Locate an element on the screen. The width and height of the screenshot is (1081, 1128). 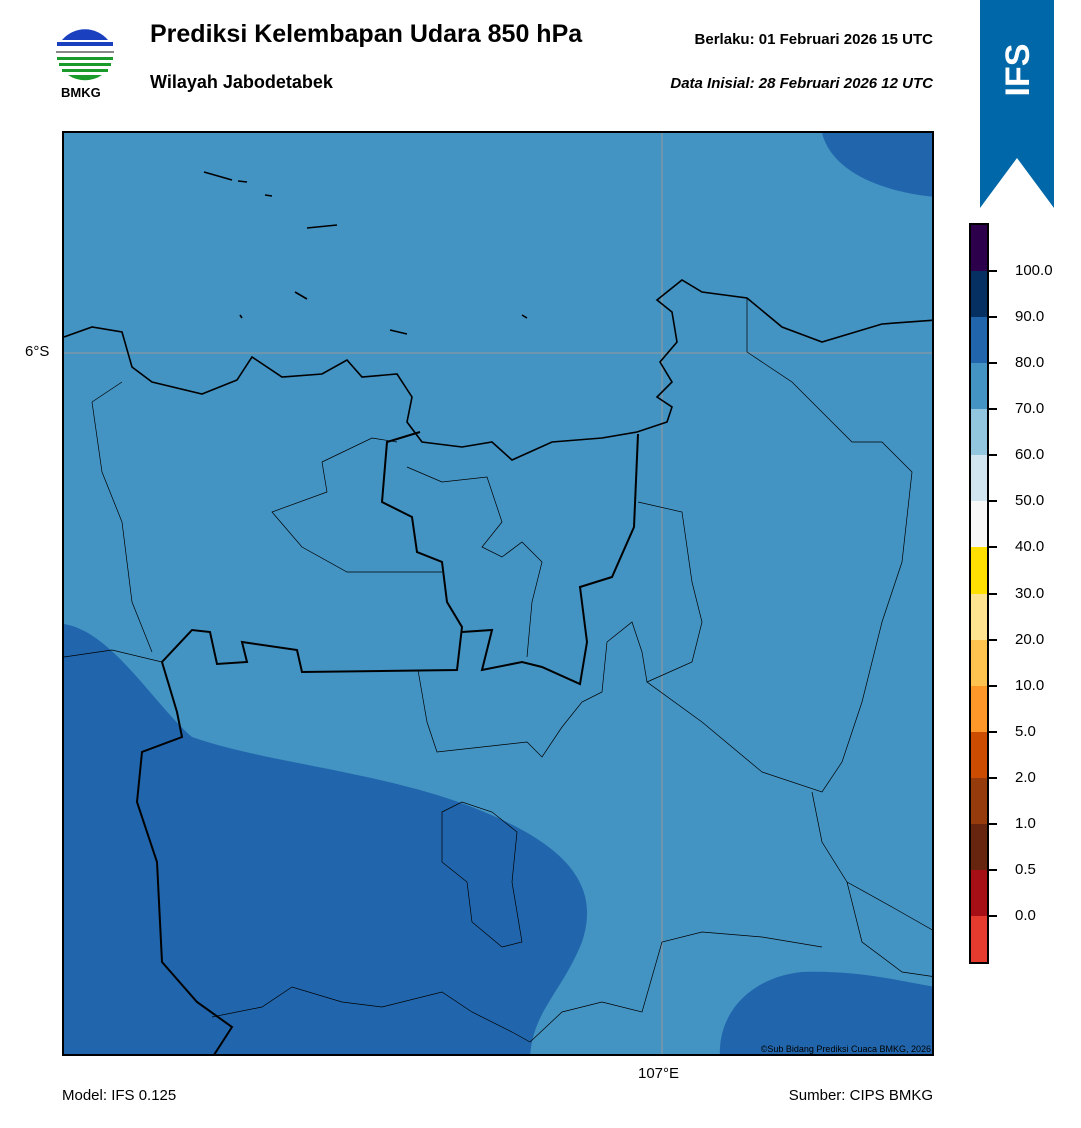
source-label: Sumber: CIPS BMKG is located at coordinates (860, 1095).